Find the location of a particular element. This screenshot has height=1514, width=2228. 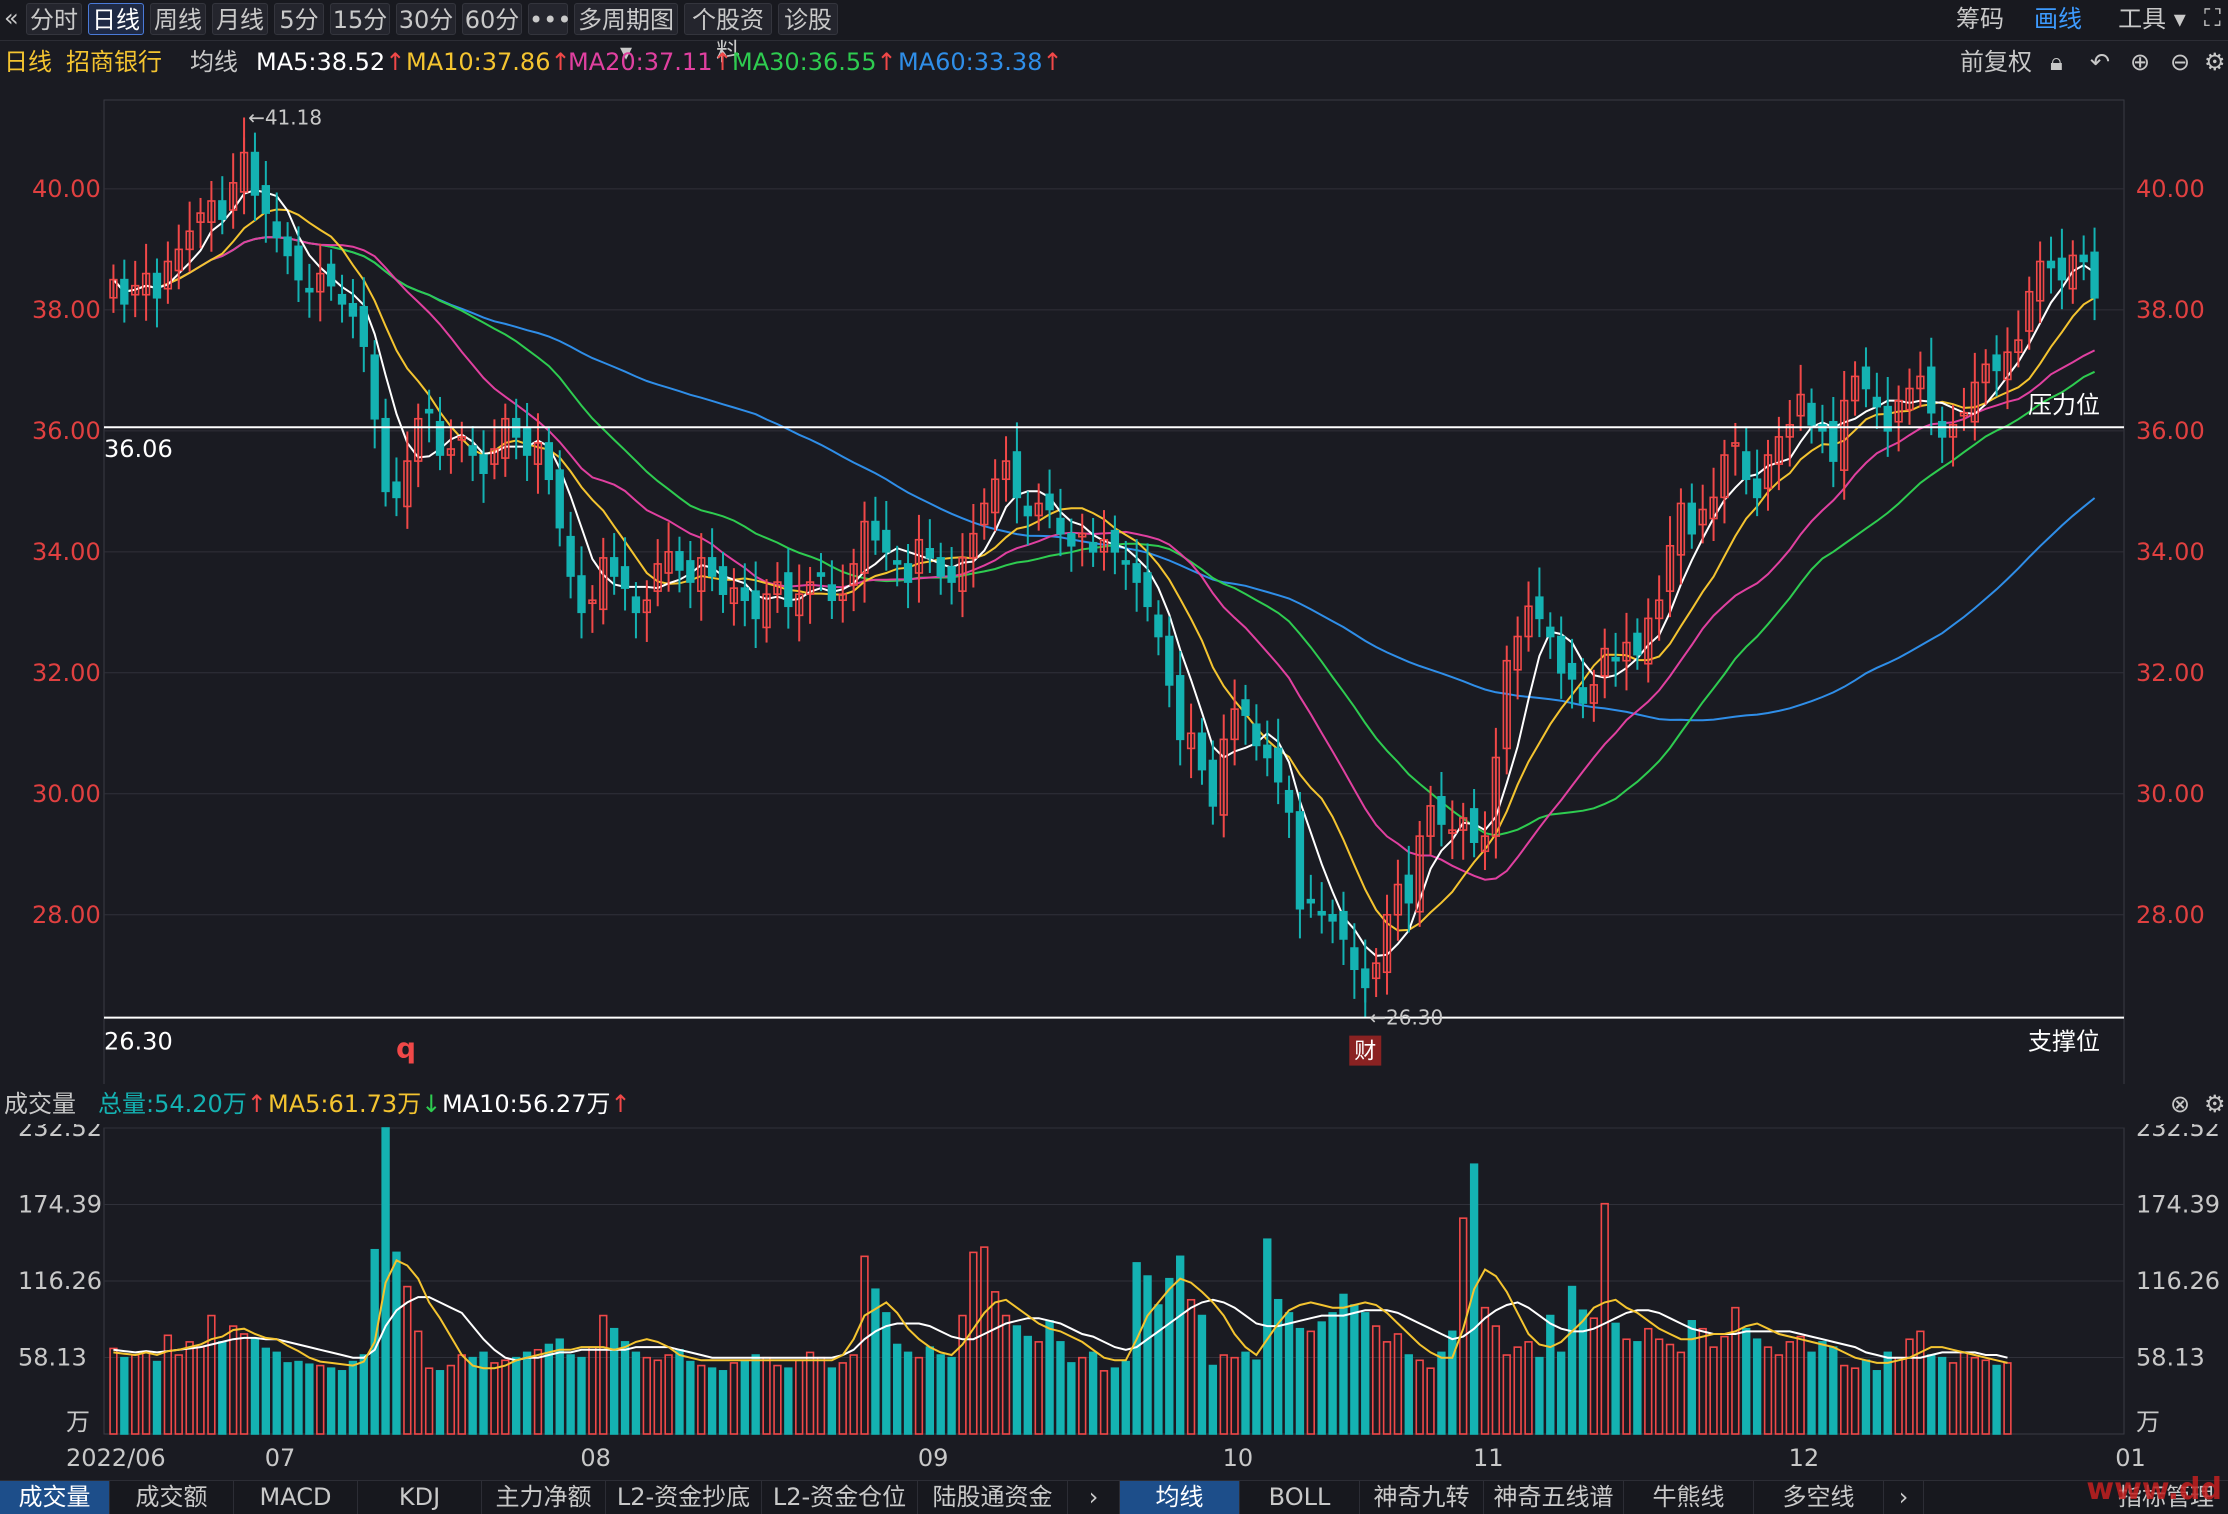

diagnose-button: 诊股 is located at coordinates (808, 19).